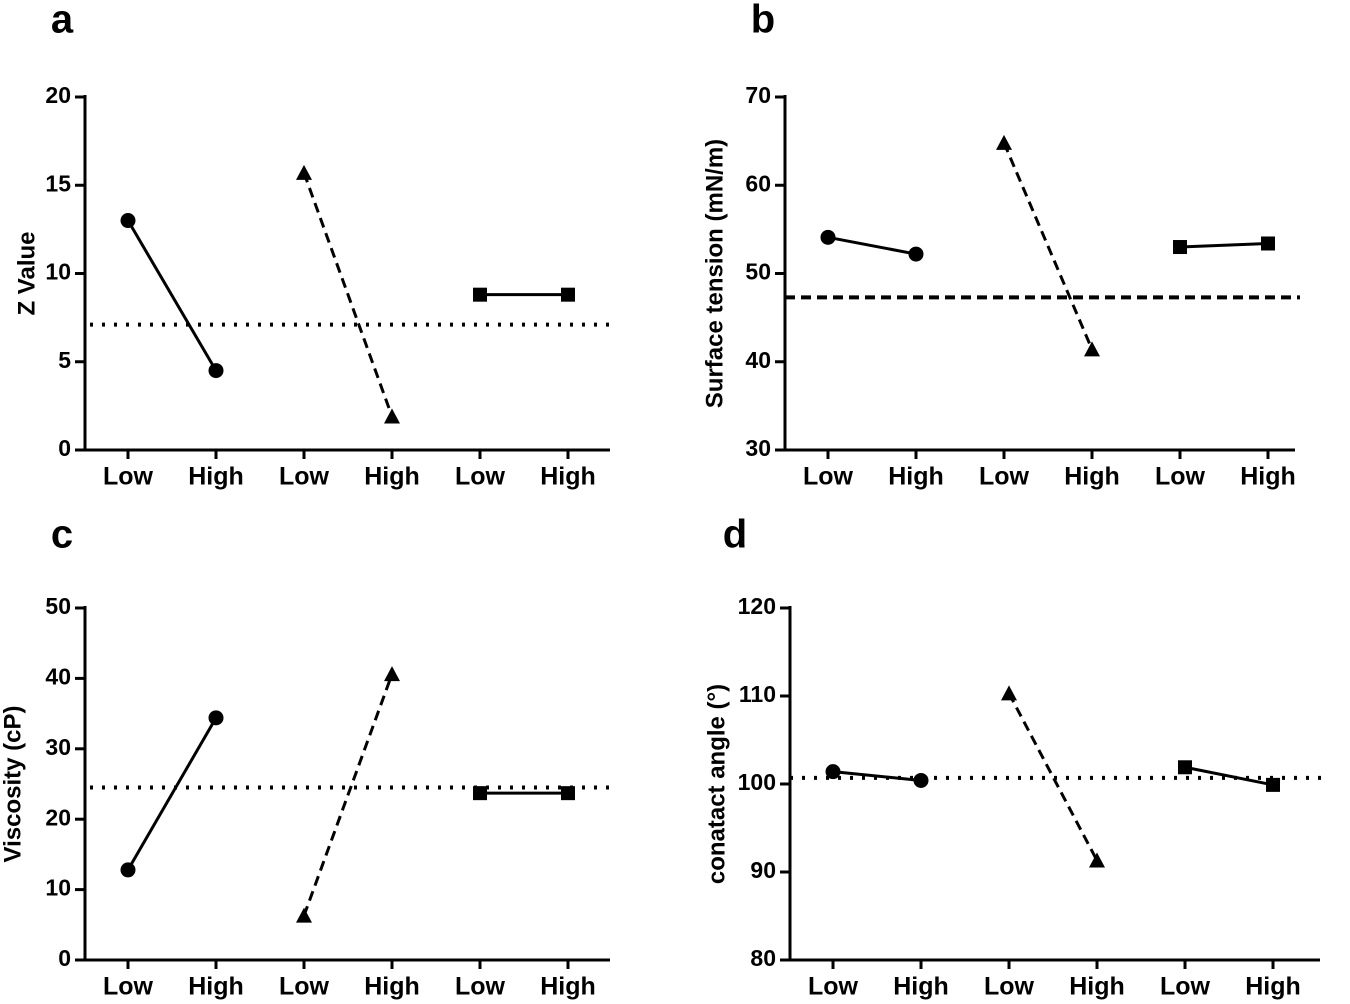  Describe the element at coordinates (757, 606) in the screenshot. I see `y-tick-label: 120` at that location.